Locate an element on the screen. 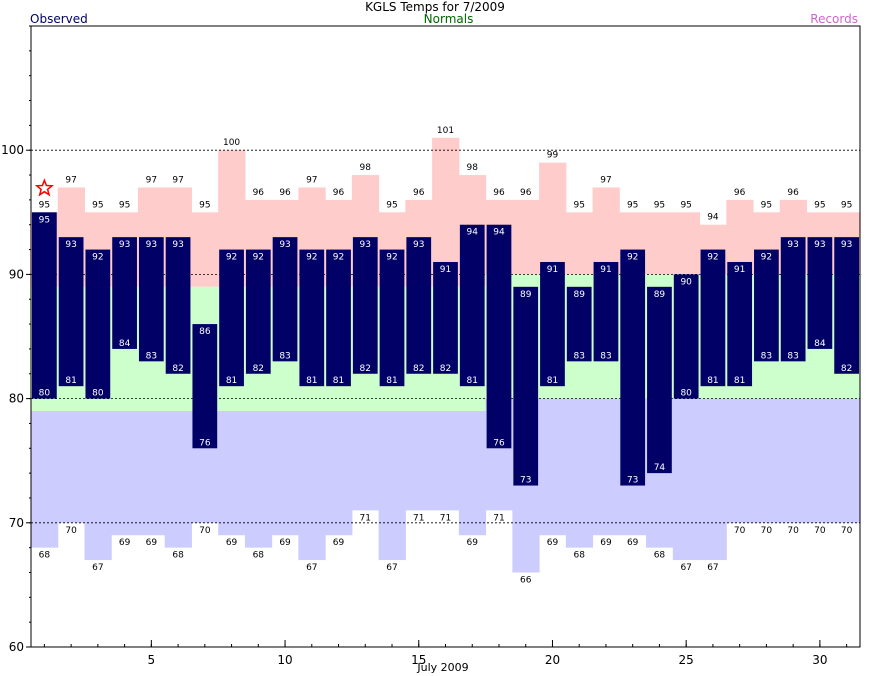 The image size is (870, 676). x-tick-label: 25 is located at coordinates (686, 660).